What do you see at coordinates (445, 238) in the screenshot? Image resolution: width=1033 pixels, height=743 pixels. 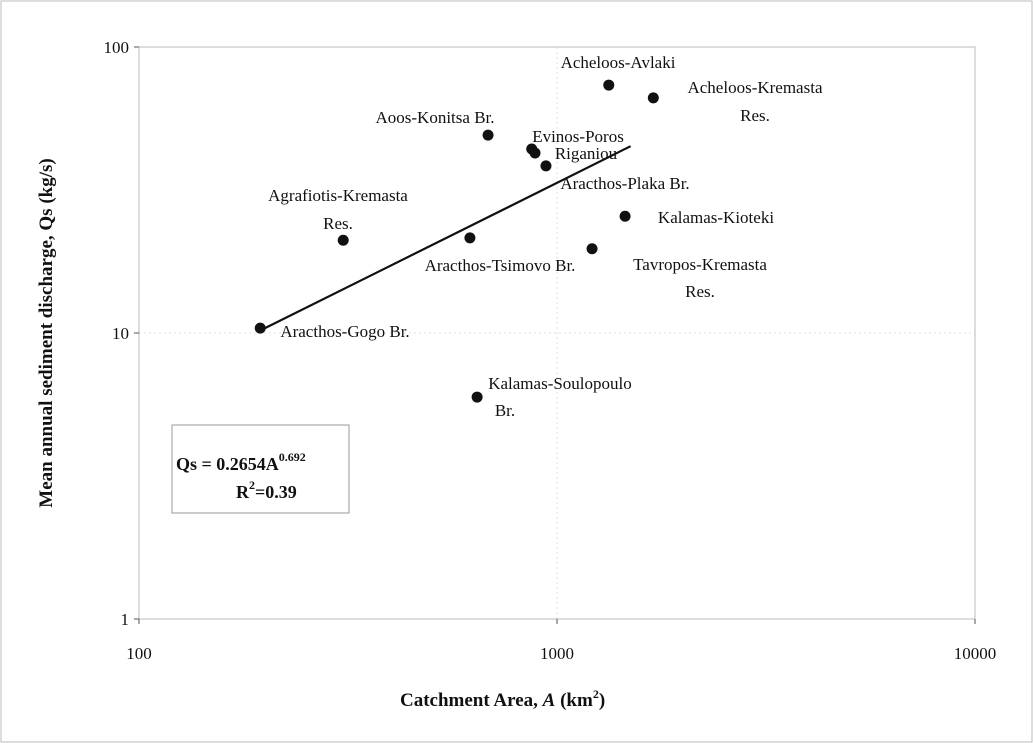 I see `trendline` at bounding box center [445, 238].